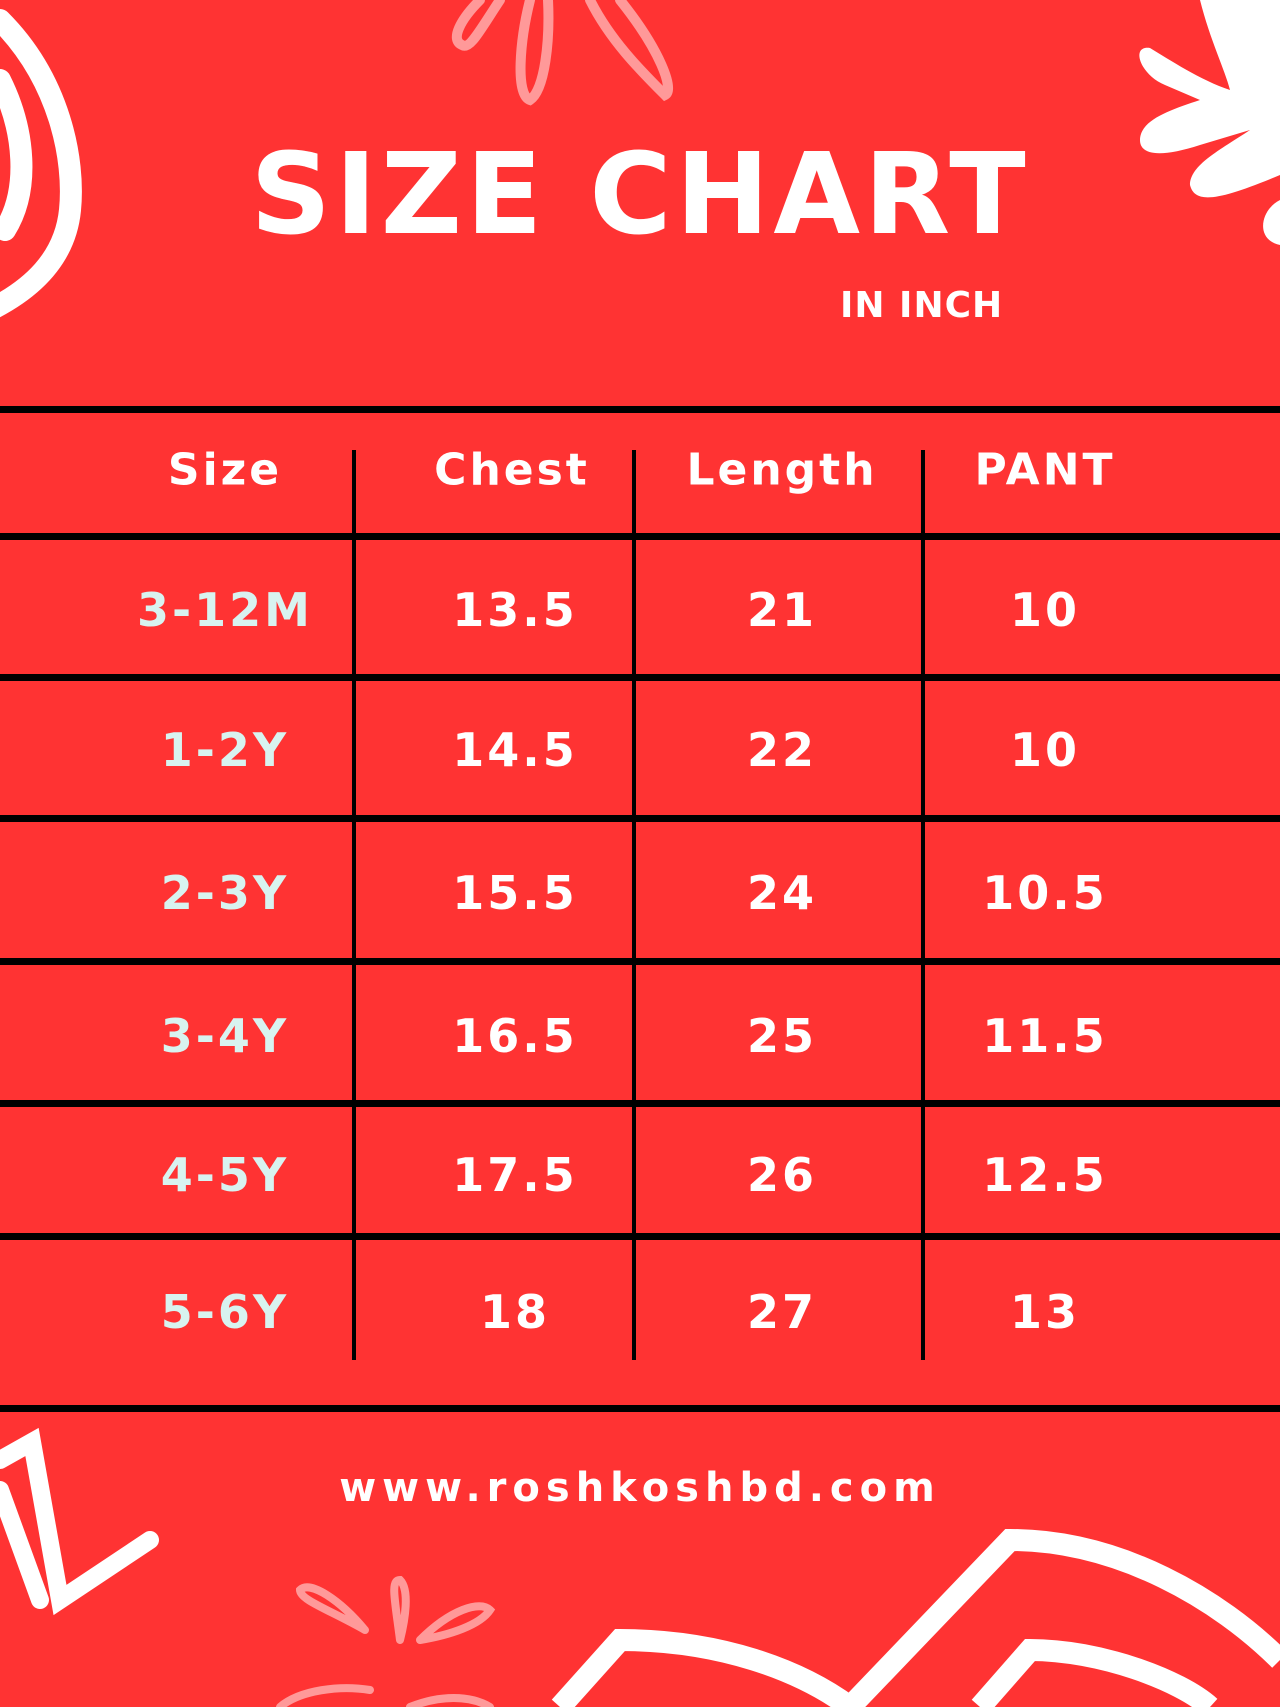  Describe the element at coordinates (225, 610) in the screenshot. I see `cell-size: 3-12M` at that location.